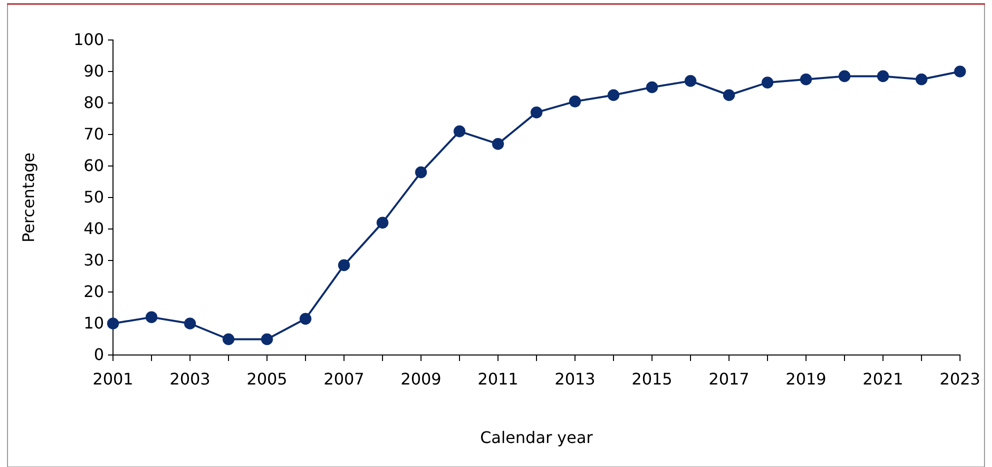 The image size is (992, 467). What do you see at coordinates (94, 134) in the screenshot?
I see `y-tick-label: 70` at bounding box center [94, 134].